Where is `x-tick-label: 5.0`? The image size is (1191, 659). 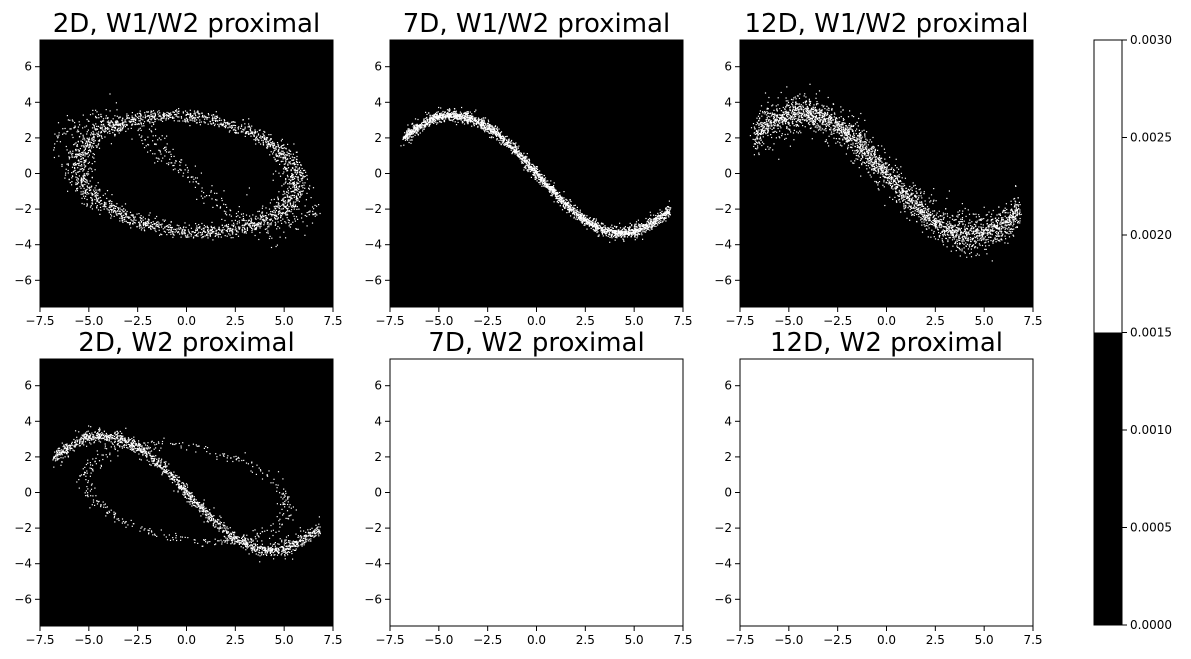 x-tick-label: 5.0 is located at coordinates (284, 321).